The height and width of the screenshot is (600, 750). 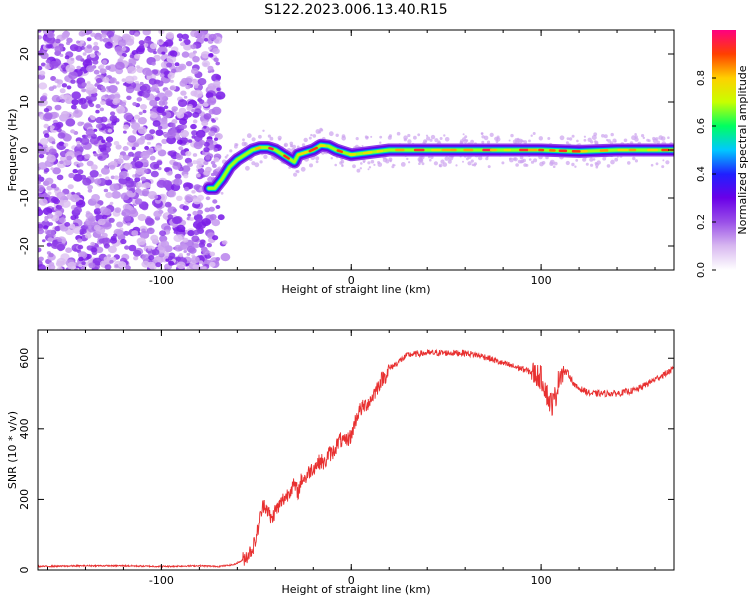 I want to click on noise-layer, so click(x=134, y=150).